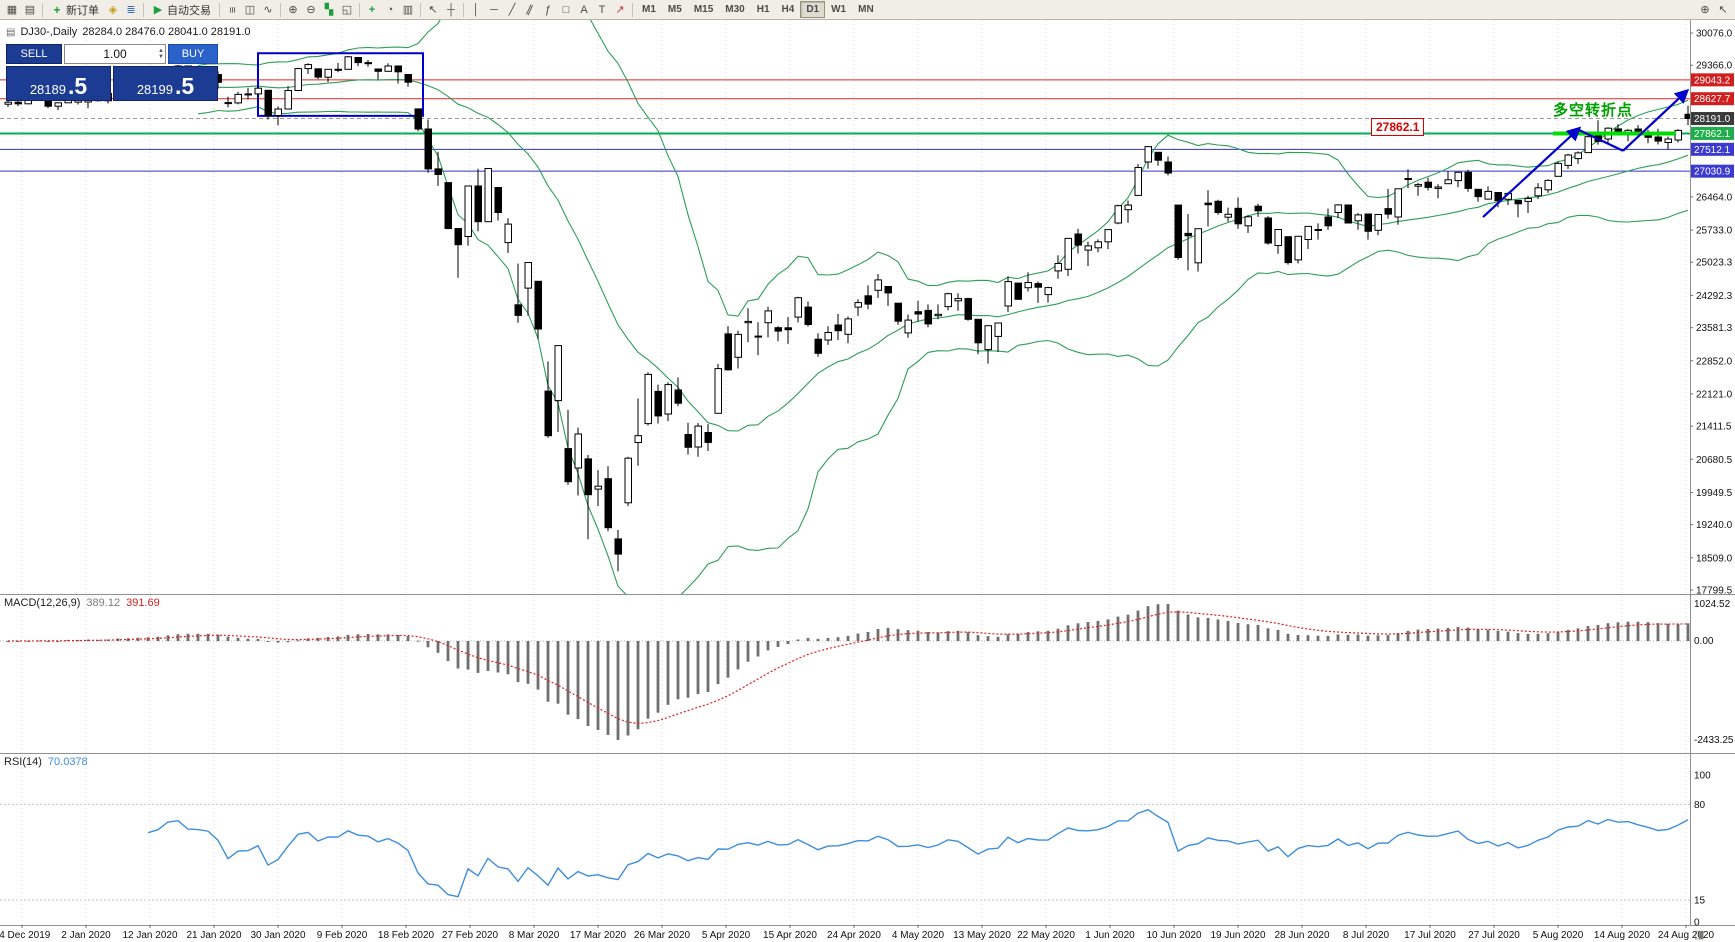  What do you see at coordinates (1593, 110) in the screenshot?
I see `pivot-annotation-text: 多空转折点` at bounding box center [1593, 110].